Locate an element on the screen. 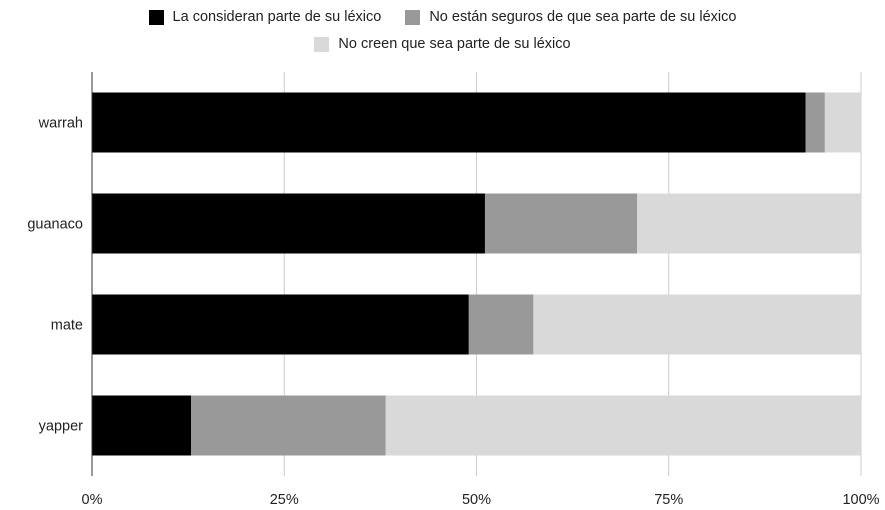  legend-item: No creen que sea parte de su léxico is located at coordinates (442, 44).